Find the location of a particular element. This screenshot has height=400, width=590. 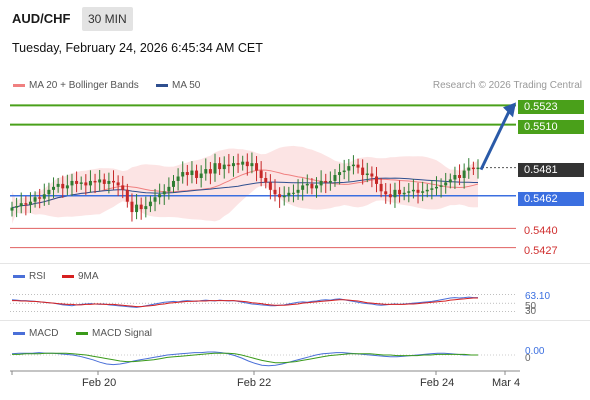

legend-rsi-ma: 9MA is located at coordinates (80, 276).